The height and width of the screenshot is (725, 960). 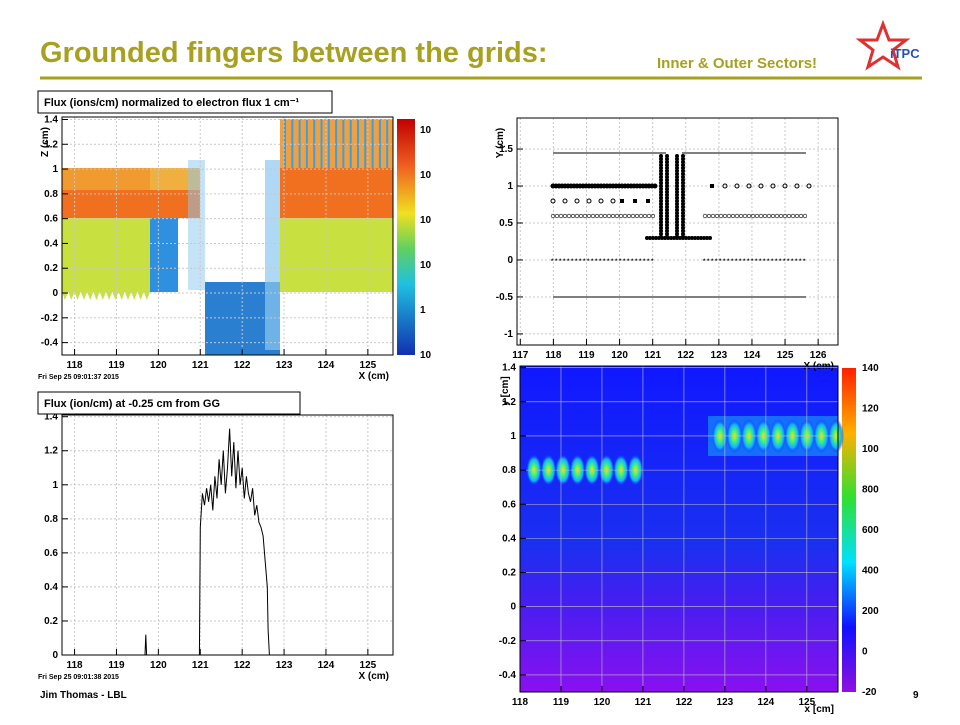 I want to click on y-tick-label: 1.5, so click(x=506, y=149).